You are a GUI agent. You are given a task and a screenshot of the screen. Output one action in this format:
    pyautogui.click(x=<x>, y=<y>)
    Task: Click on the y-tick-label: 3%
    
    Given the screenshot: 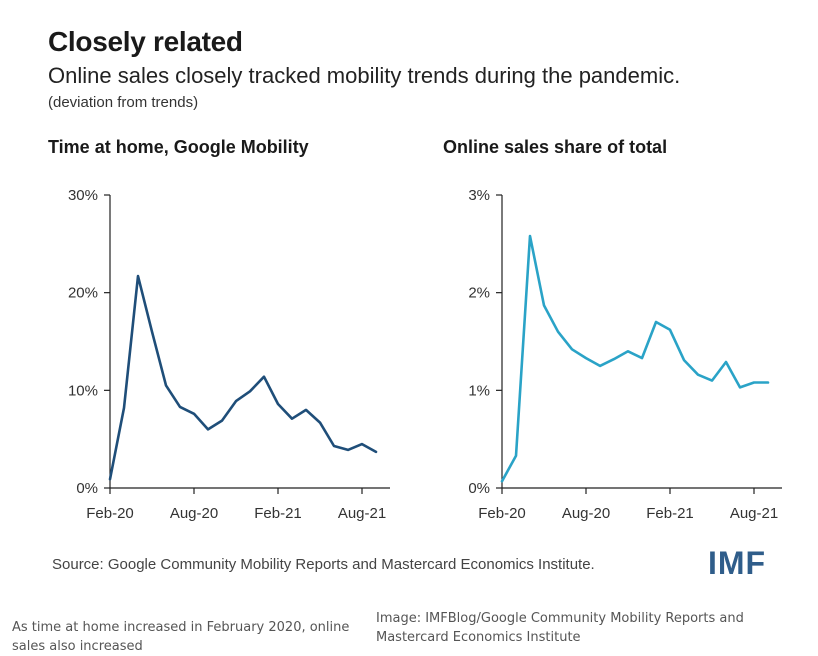 What is the action you would take?
    pyautogui.click(x=479, y=195)
    